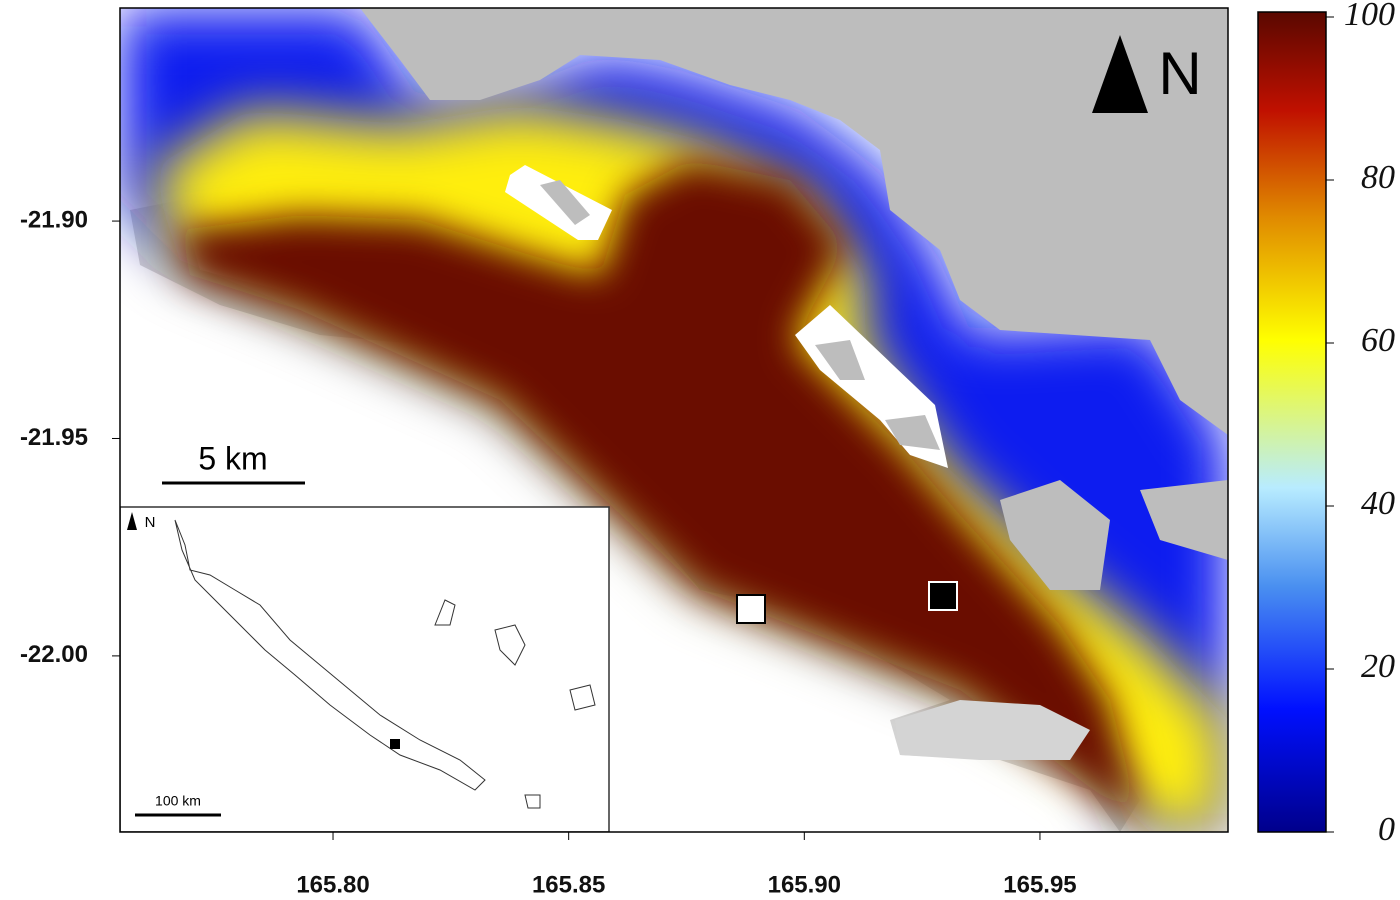  Describe the element at coordinates (150, 522) in the screenshot. I see `inset-north-label: N` at that location.